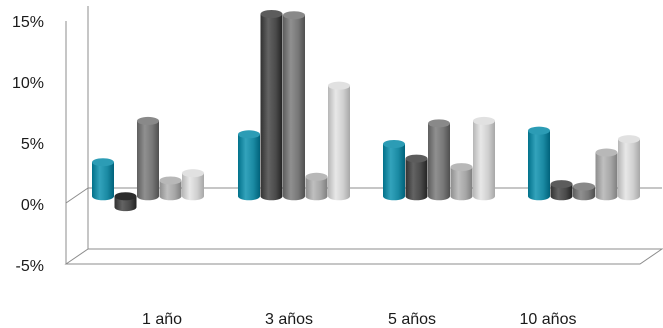 The height and width of the screenshot is (328, 663). What do you see at coordinates (28, 83) in the screenshot?
I see `y-tick-label: 10%` at bounding box center [28, 83].